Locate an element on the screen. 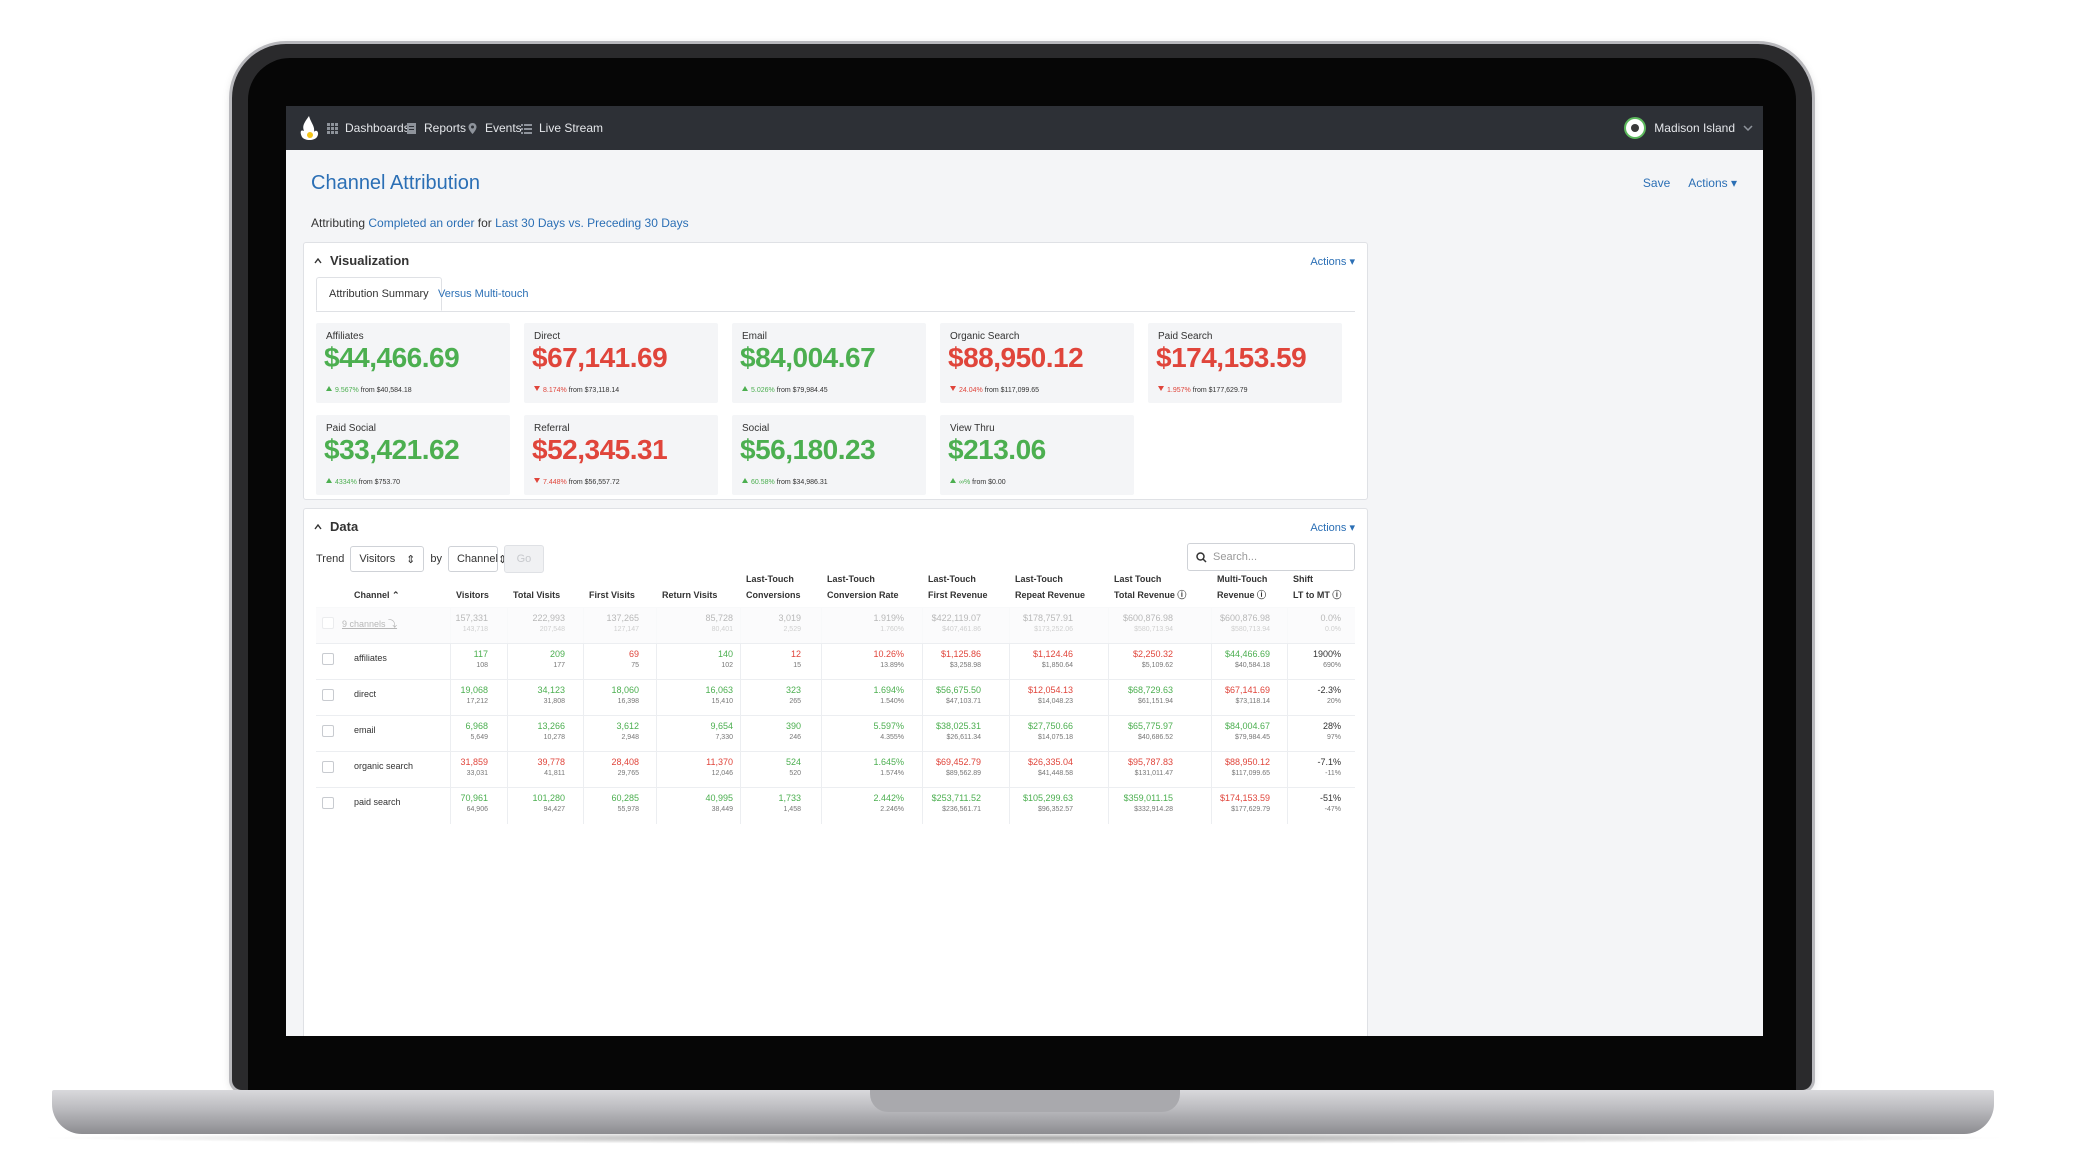 The width and height of the screenshot is (2098, 1167). channel-name: 9 channels ⤵ is located at coordinates (370, 624).